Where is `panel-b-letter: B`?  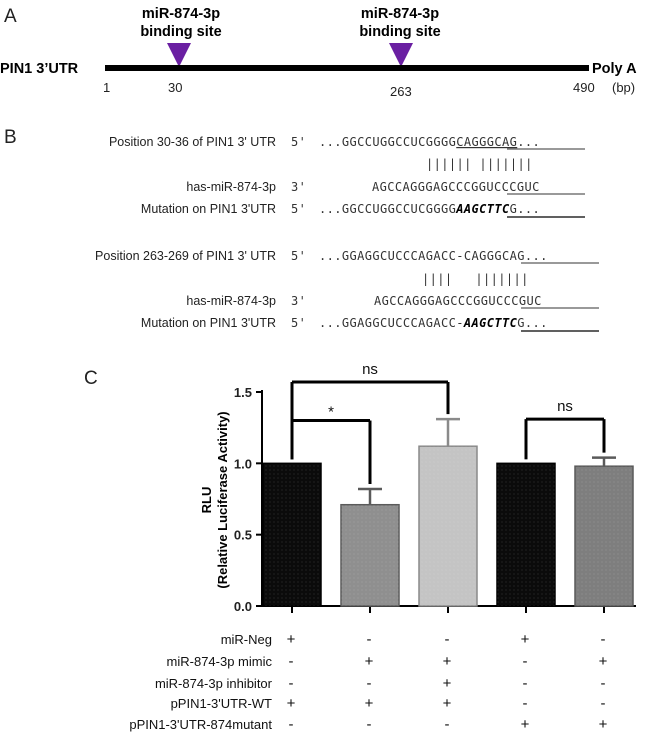
panel-b-letter: B is located at coordinates (10, 137).